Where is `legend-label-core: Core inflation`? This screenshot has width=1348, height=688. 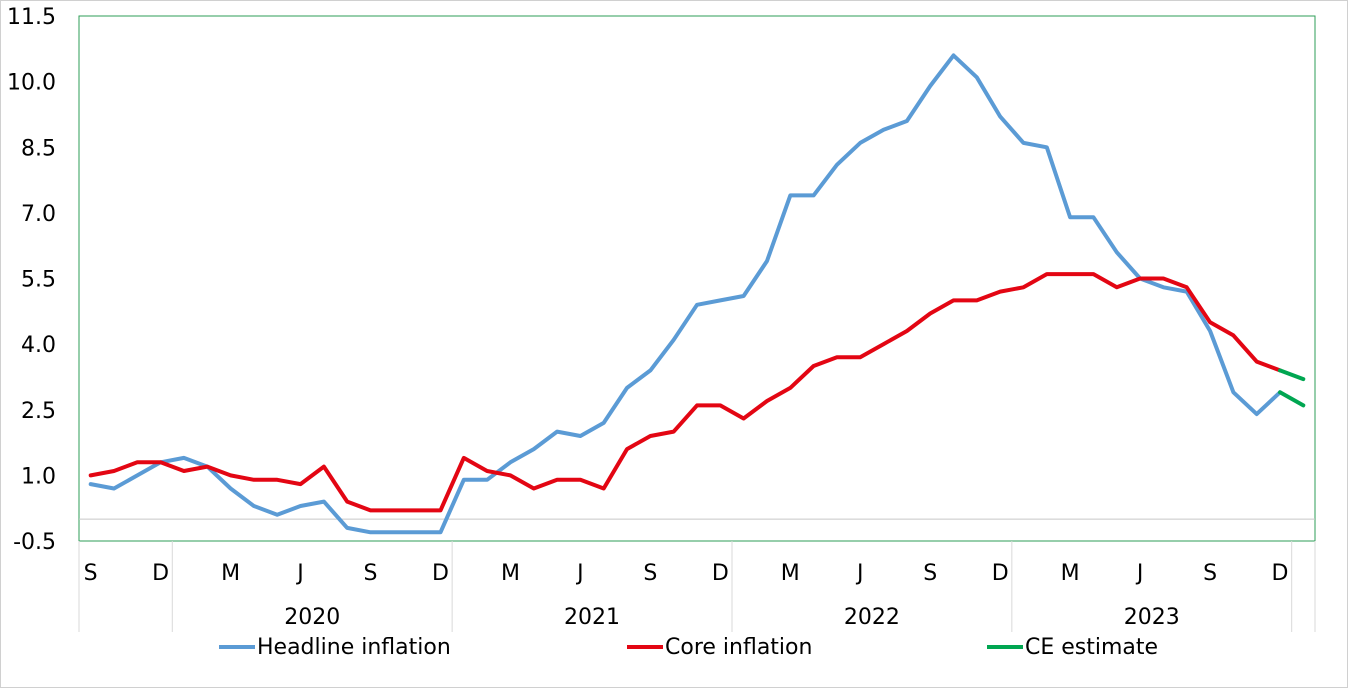 legend-label-core: Core inflation is located at coordinates (739, 647).